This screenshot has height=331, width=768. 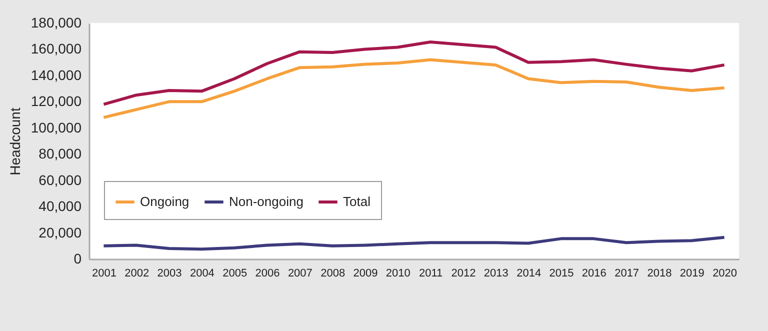 What do you see at coordinates (169, 274) in the screenshot?
I see `x-tick-label: 2003` at bounding box center [169, 274].